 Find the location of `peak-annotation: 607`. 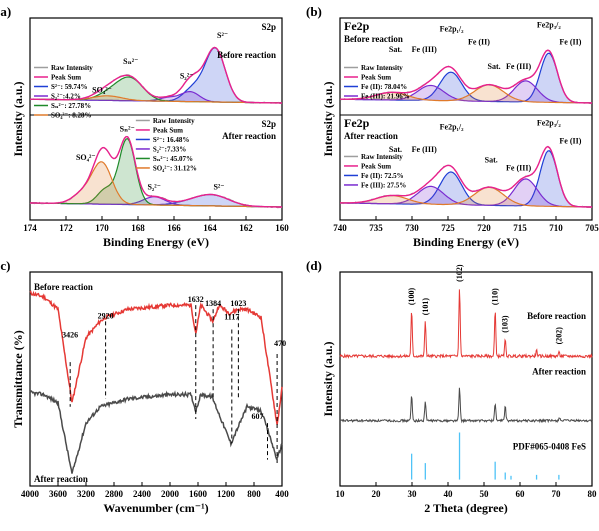

peak-annotation: 607 is located at coordinates (258, 416).